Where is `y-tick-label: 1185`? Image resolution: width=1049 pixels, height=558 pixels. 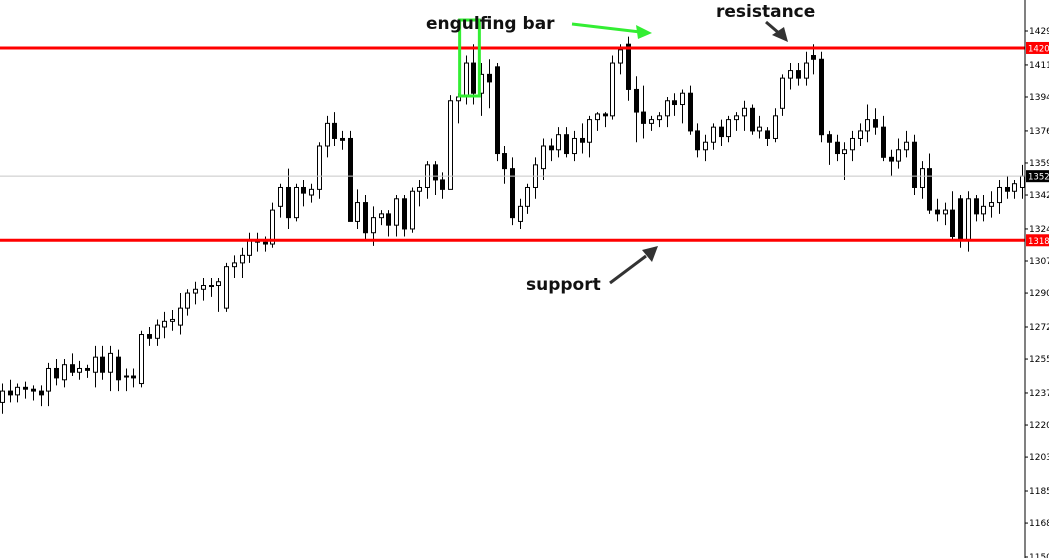
y-tick-label: 1185 is located at coordinates (1039, 492).